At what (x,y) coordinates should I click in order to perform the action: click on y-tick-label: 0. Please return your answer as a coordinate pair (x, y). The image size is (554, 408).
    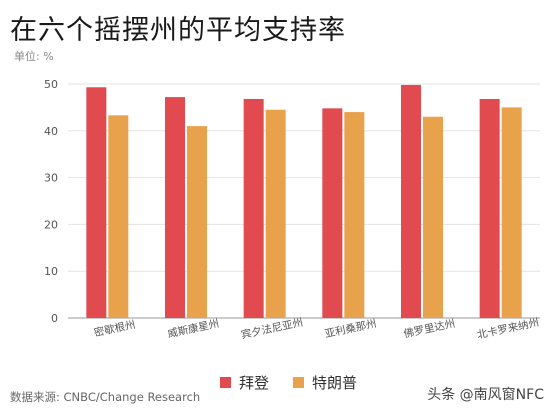
    Looking at the image, I should click on (54, 318).